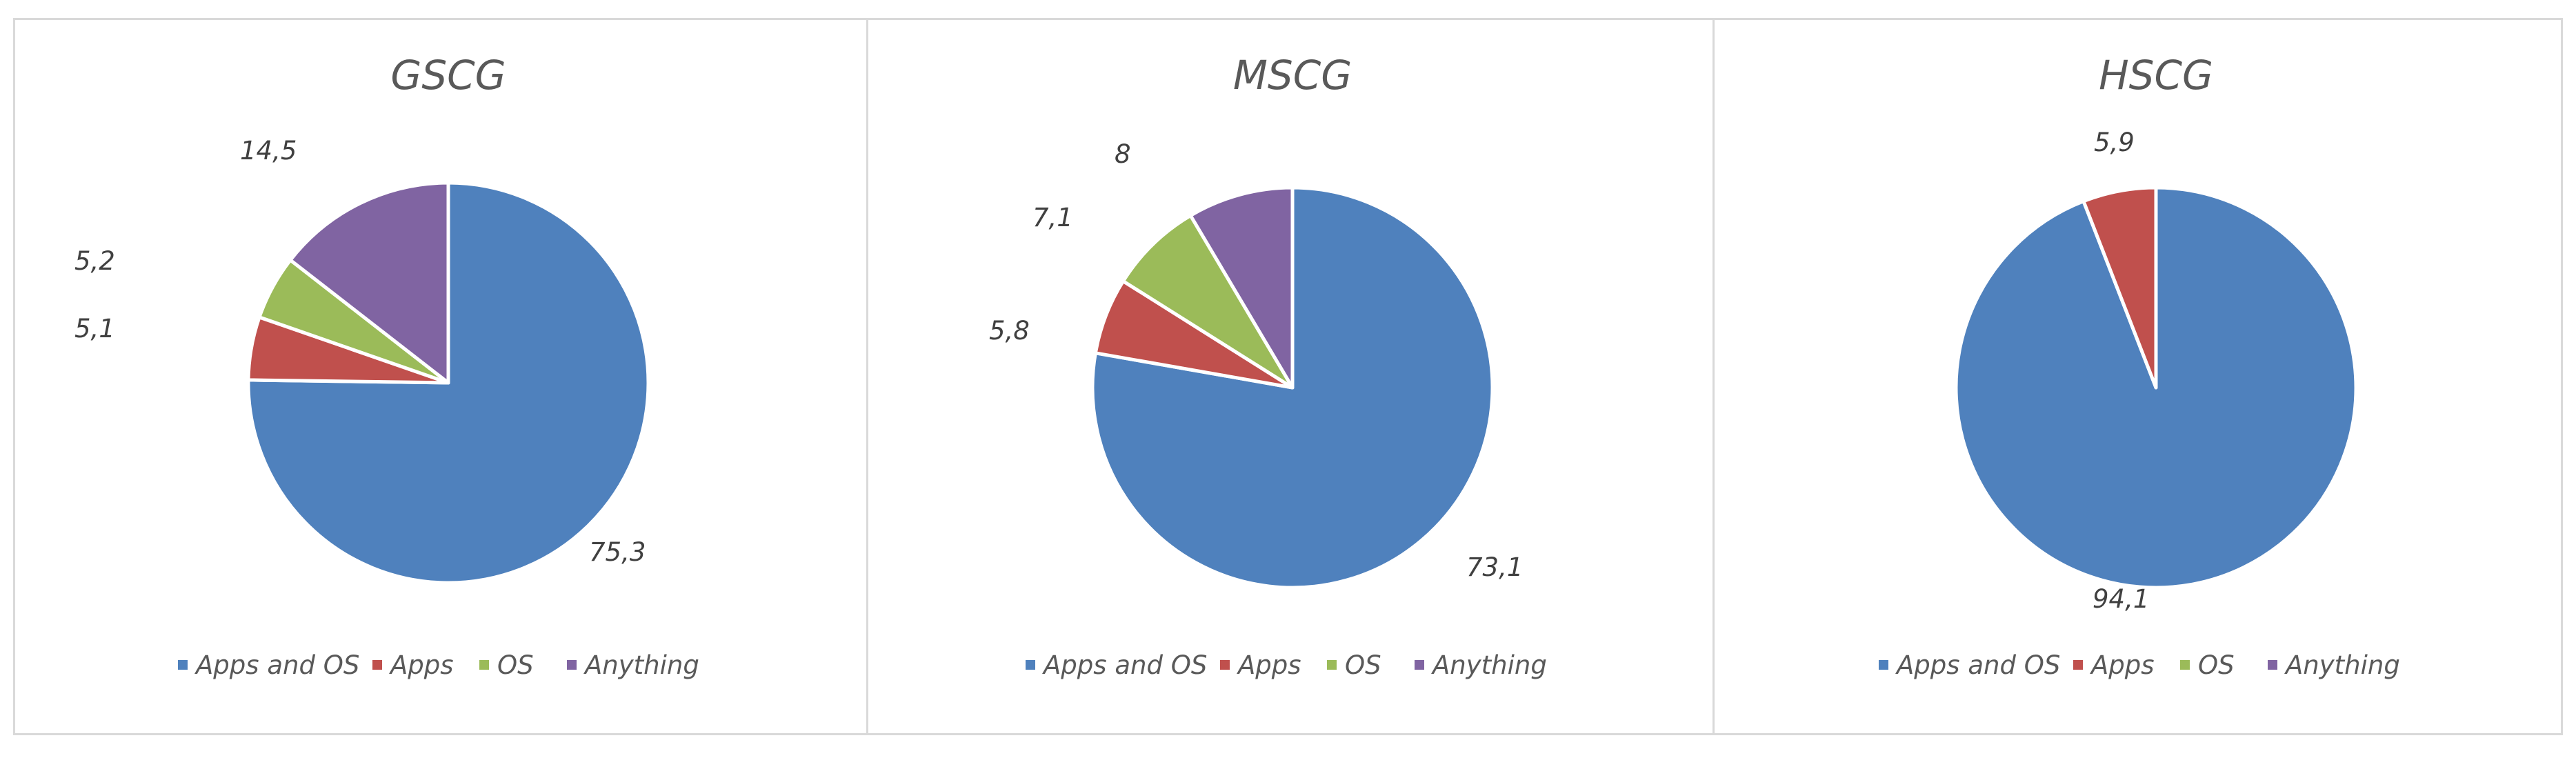 The image size is (2576, 758). What do you see at coordinates (2121, 599) in the screenshot?
I see `data-label-apps-and-os: 94,1` at bounding box center [2121, 599].